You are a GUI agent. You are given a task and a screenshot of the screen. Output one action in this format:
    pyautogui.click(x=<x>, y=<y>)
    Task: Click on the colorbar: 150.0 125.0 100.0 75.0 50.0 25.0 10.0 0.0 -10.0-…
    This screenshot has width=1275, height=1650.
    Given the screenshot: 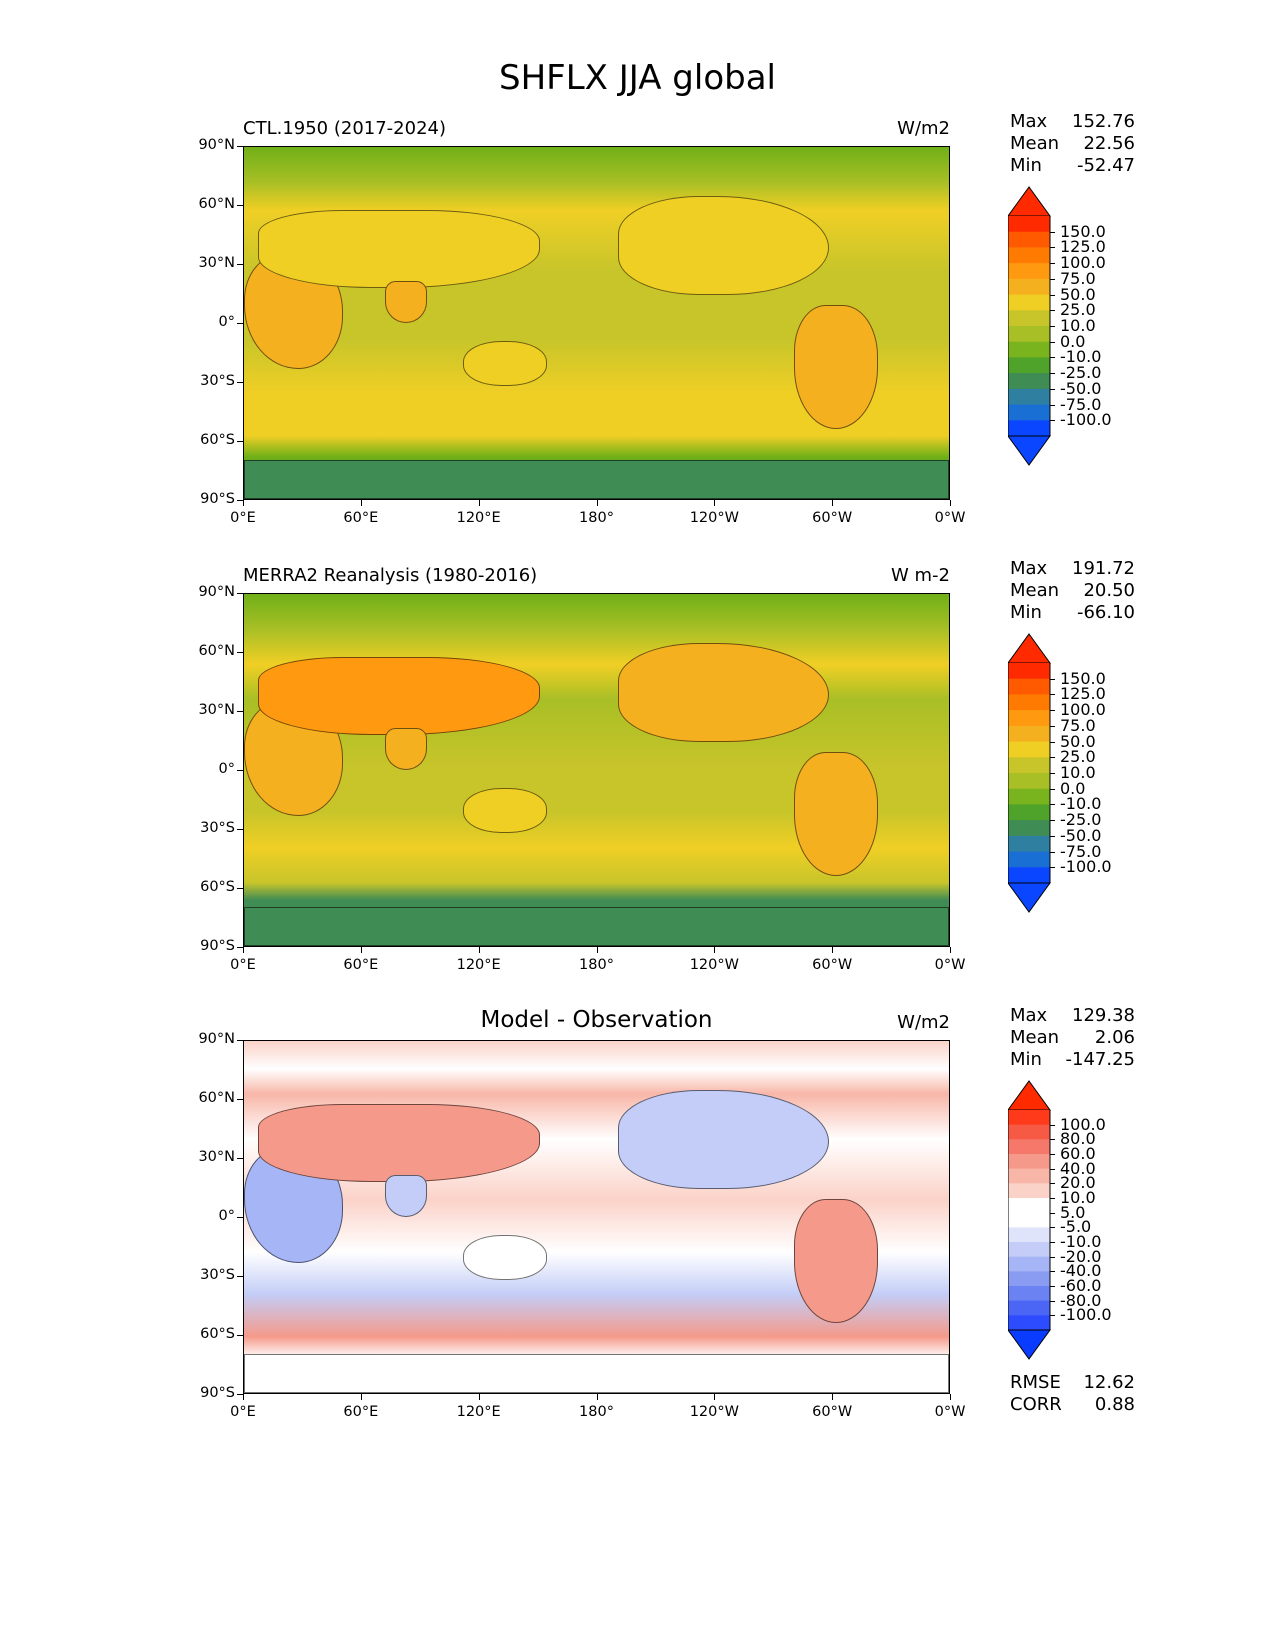 What is the action you would take?
    pyautogui.click(x=1073, y=326)
    